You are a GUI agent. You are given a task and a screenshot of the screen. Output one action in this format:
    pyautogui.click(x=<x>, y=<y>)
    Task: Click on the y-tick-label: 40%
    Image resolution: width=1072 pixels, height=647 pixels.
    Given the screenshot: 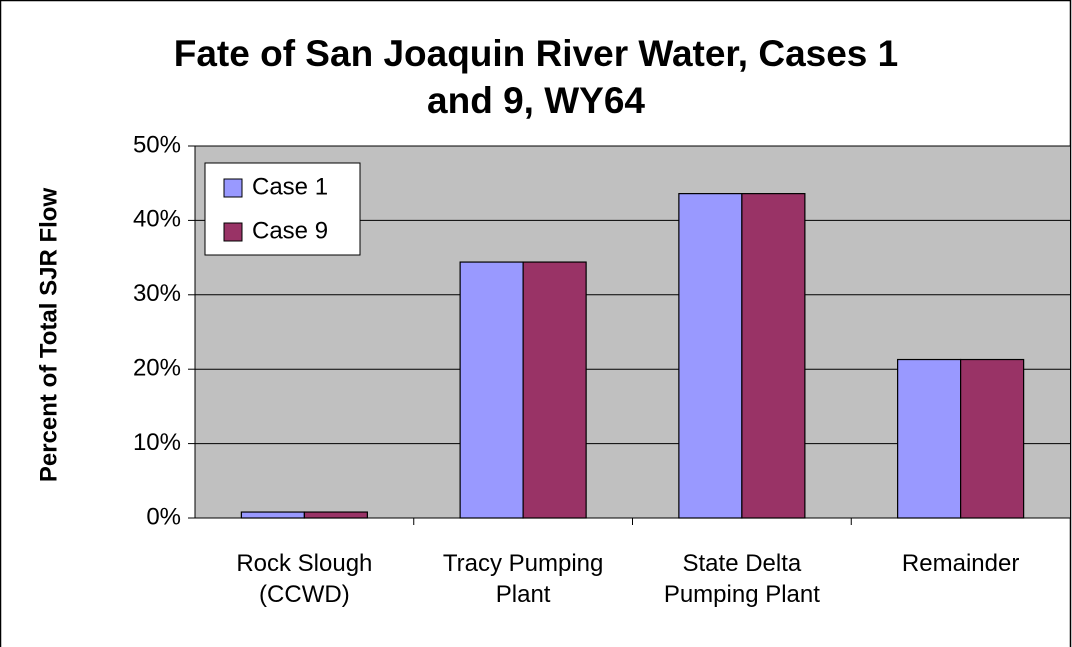 What is the action you would take?
    pyautogui.click(x=157, y=219)
    